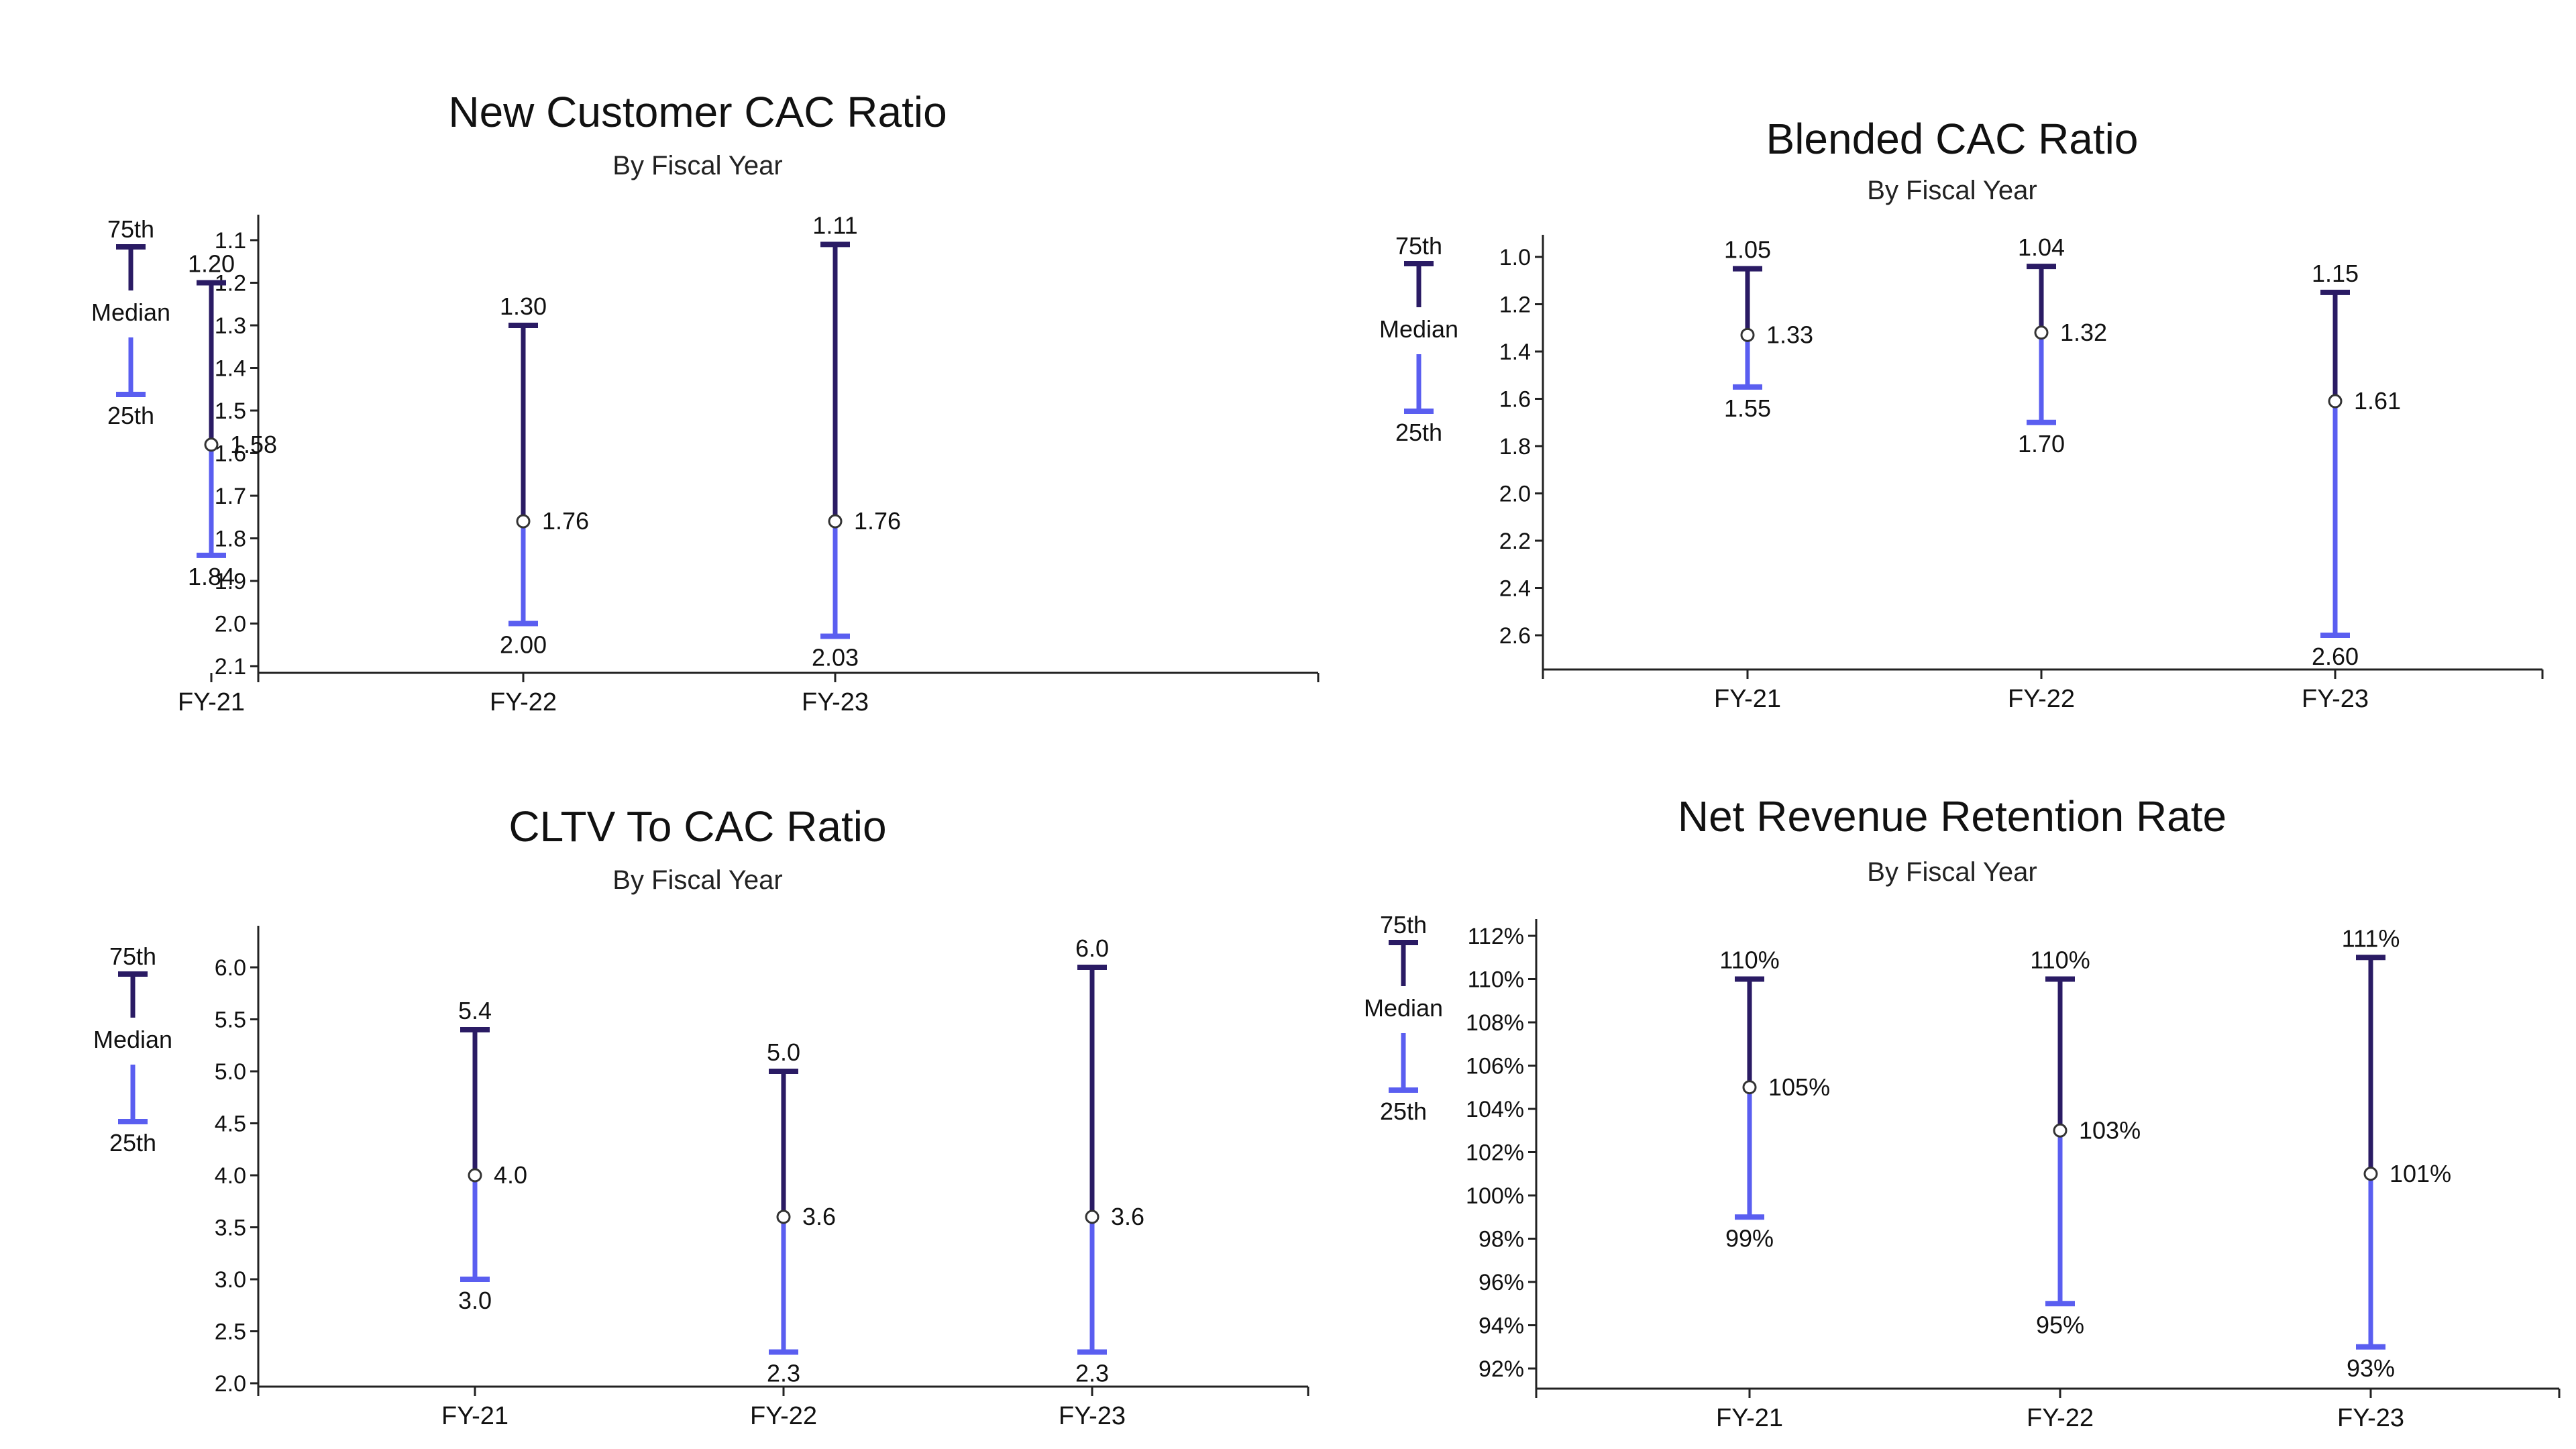  What do you see at coordinates (211, 264) in the screenshot?
I see `p75-value-label: 1.20` at bounding box center [211, 264].